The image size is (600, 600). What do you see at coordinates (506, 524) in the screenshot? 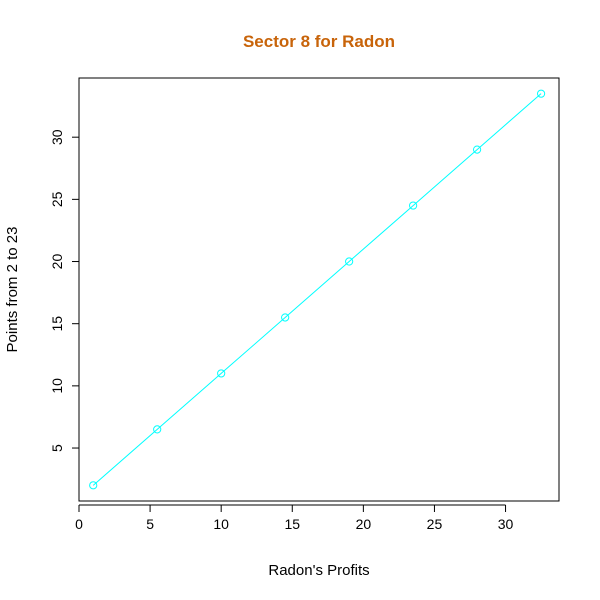
I see `x-tick-label: 30` at bounding box center [506, 524].